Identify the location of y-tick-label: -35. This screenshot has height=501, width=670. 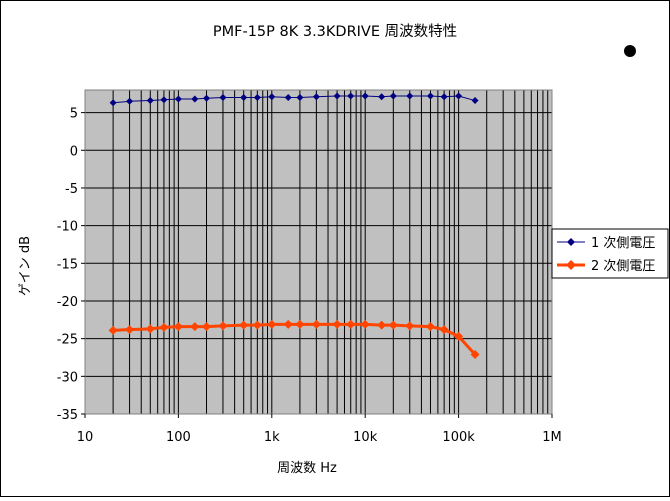
(67, 415).